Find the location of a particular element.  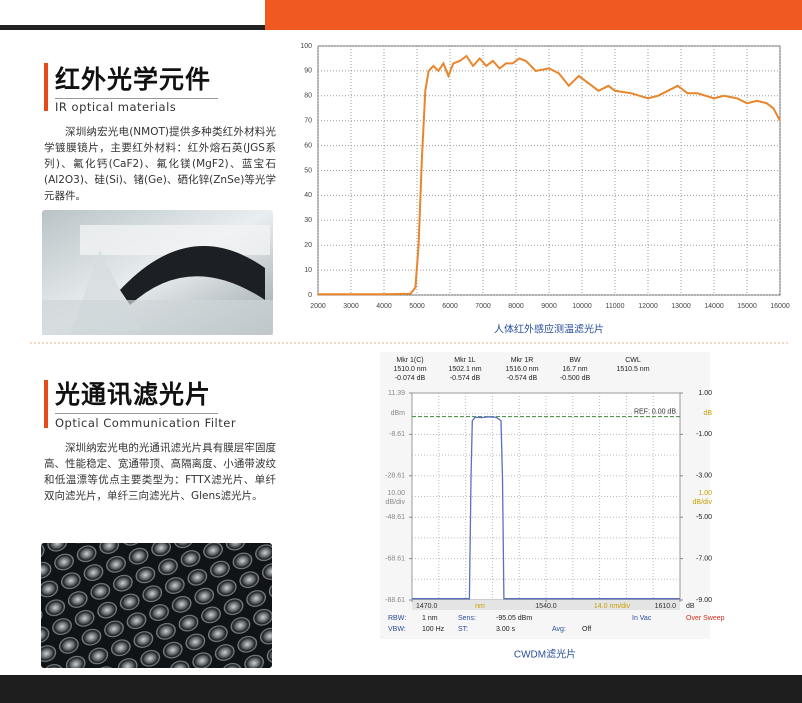

x-tick-label: 1470.0 is located at coordinates (427, 606).